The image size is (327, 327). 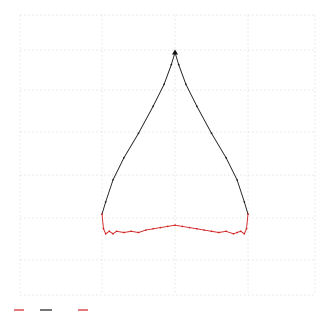 What do you see at coordinates (175, 52) in the screenshot?
I see `apex-marker` at bounding box center [175, 52].